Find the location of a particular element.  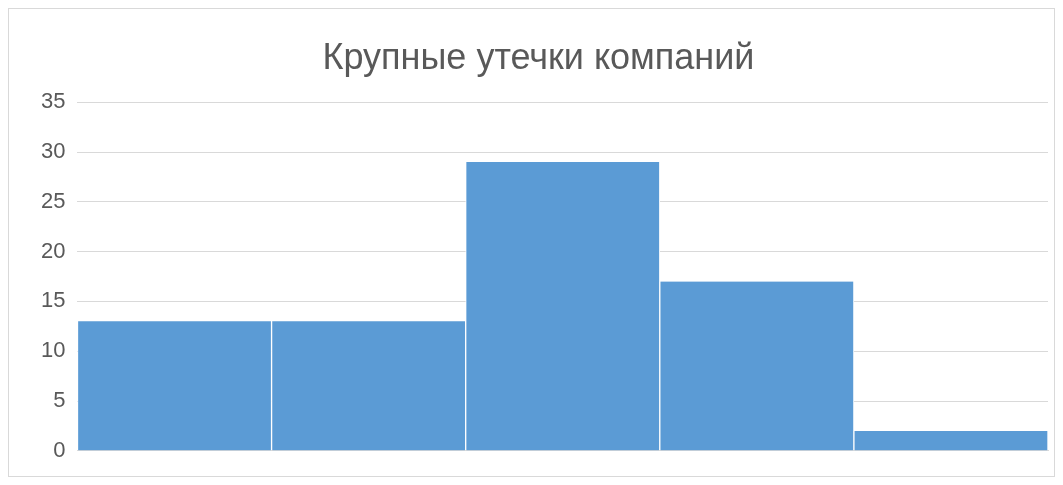

y-tick-label: 35 is located at coordinates (53, 101).